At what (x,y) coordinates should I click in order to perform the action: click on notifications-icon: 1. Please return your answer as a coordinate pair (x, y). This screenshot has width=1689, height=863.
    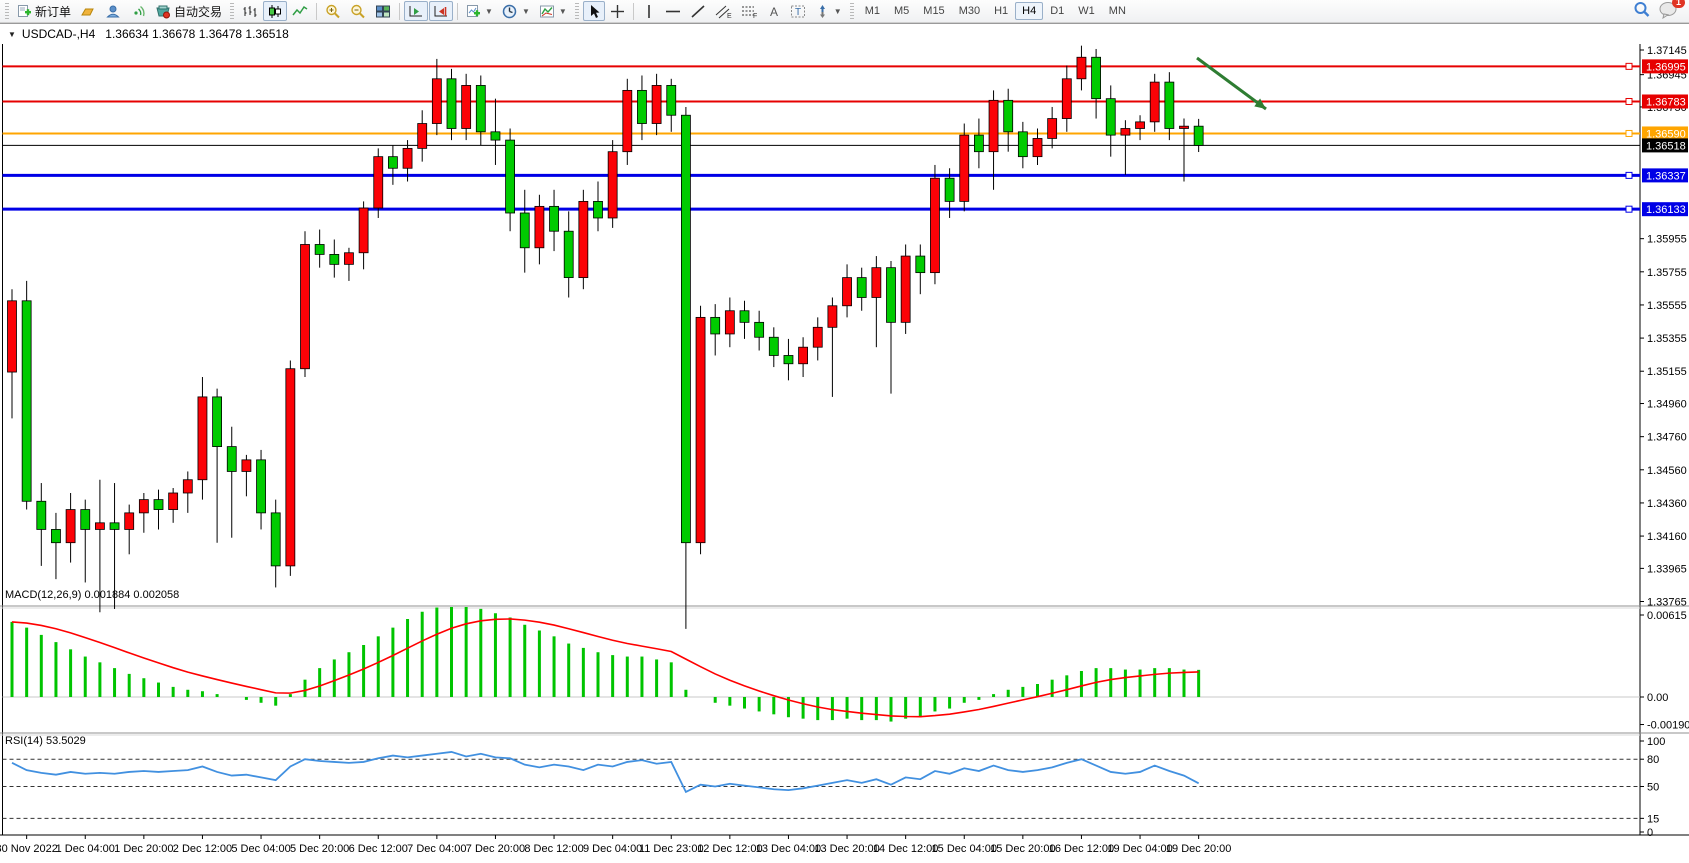
    Looking at the image, I should click on (1672, 11).